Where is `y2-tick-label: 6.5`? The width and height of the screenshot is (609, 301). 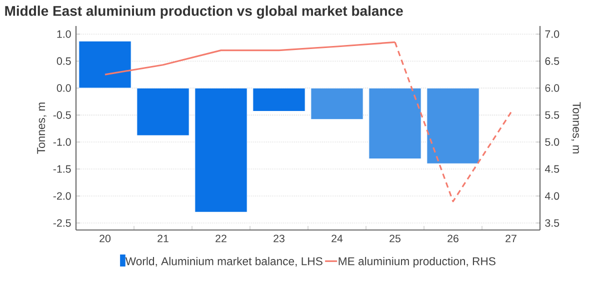 y2-tick-label: 6.5 is located at coordinates (552, 61).